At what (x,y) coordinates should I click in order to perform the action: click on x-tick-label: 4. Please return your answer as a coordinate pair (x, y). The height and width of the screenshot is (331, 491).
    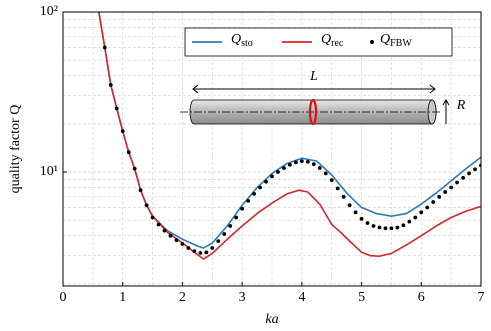
    Looking at the image, I should click on (301, 297).